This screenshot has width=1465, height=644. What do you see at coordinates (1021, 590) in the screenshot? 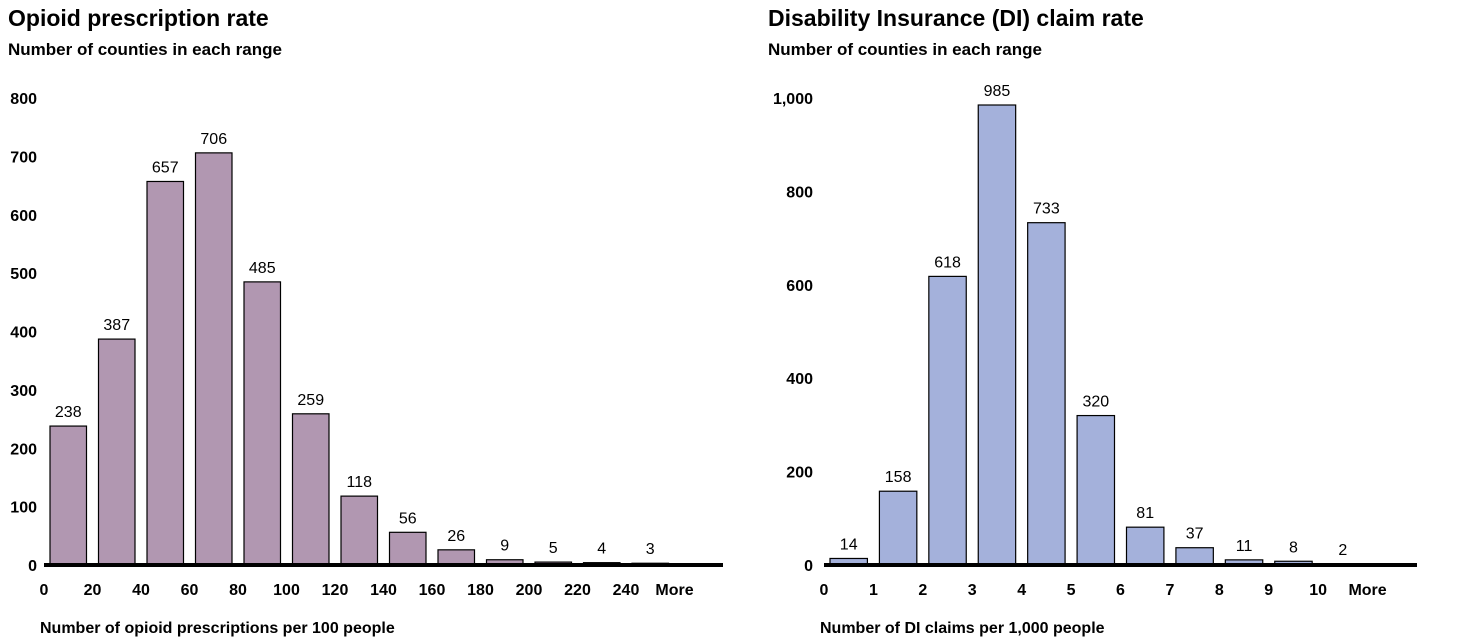
I see `di-x-tick-label: 4` at bounding box center [1021, 590].